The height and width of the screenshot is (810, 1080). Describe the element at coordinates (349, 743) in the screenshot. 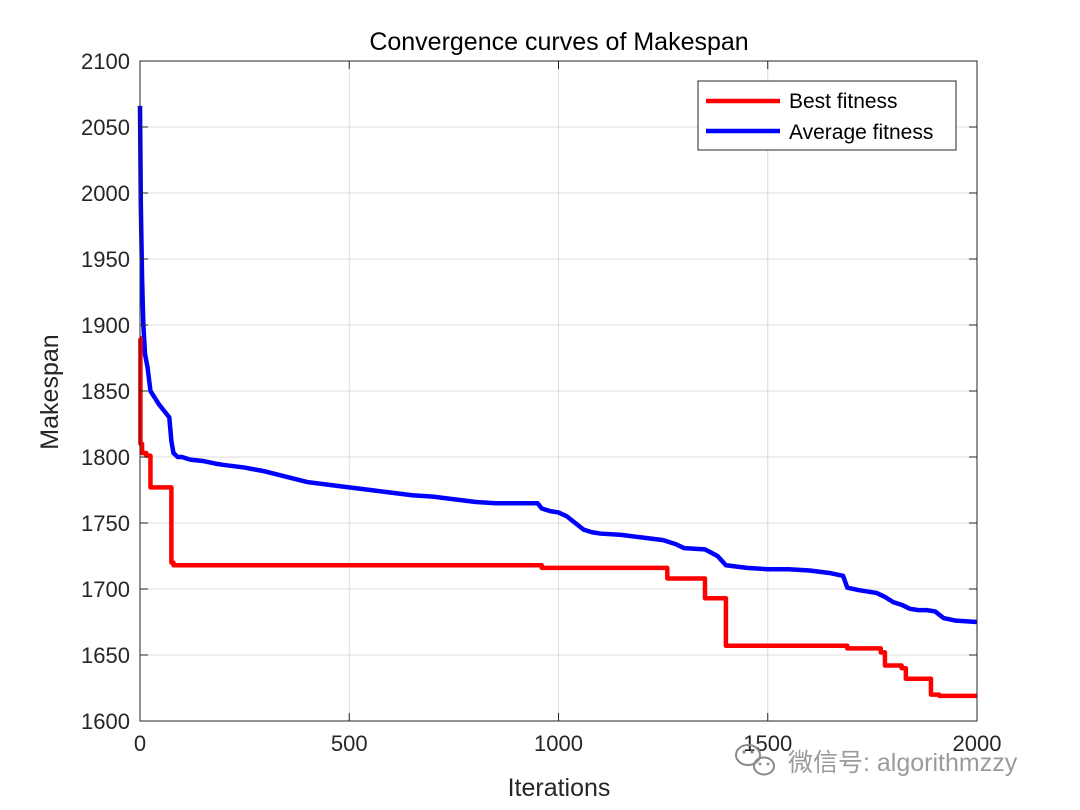

I see `x-tick-label: 500` at that location.